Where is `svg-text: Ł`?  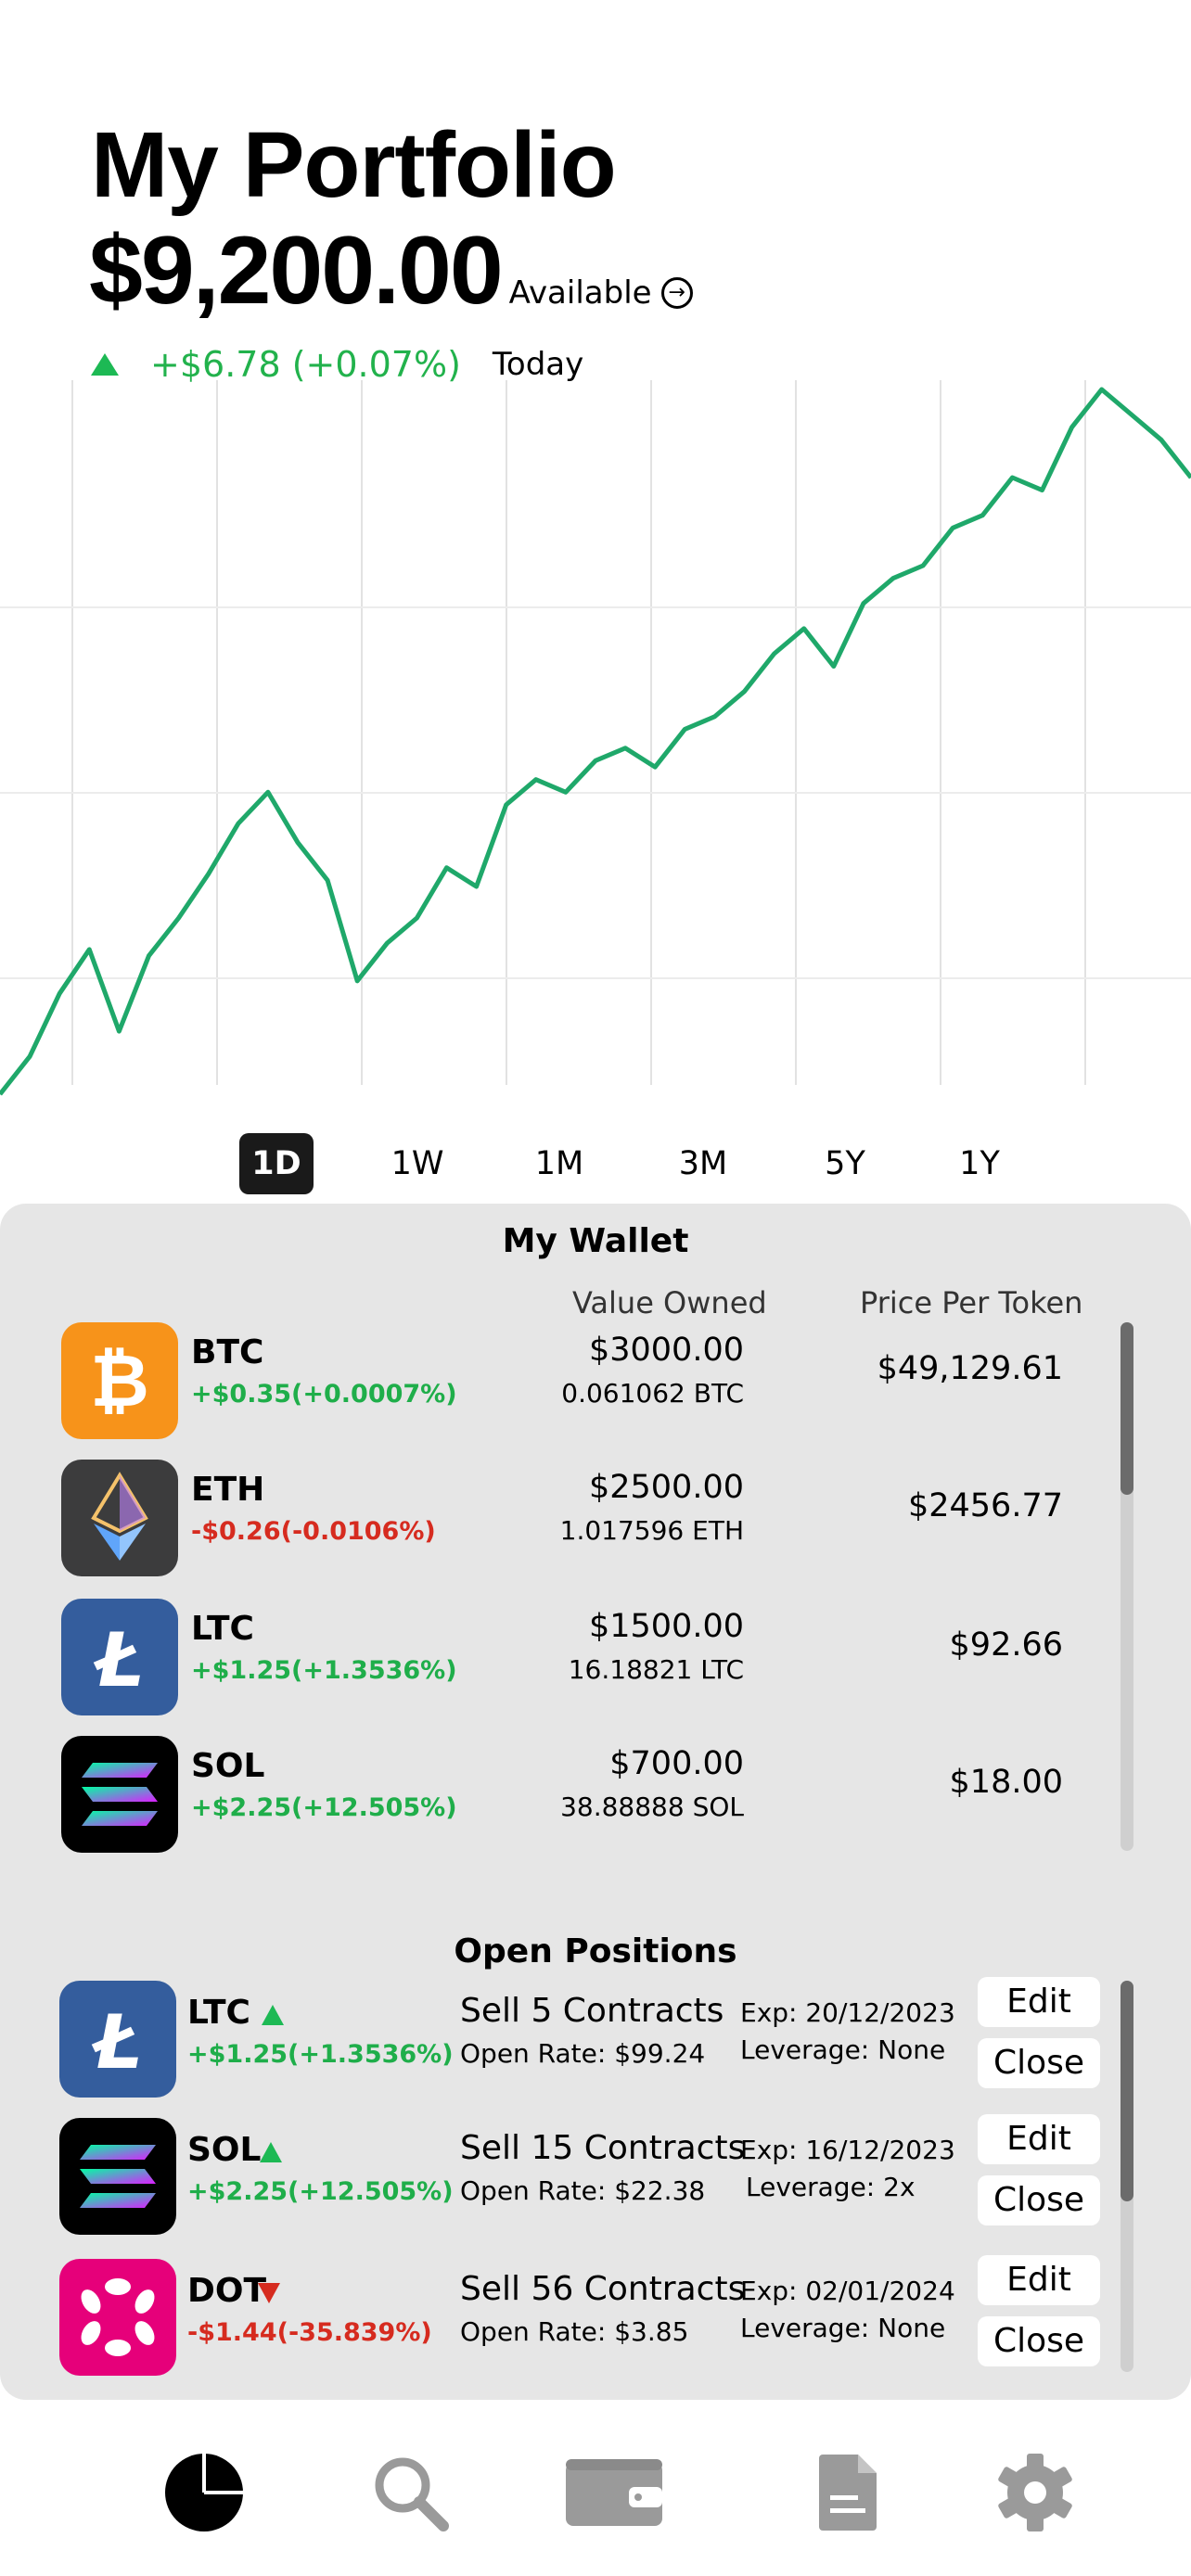 svg-text: Ł is located at coordinates (120, 1658).